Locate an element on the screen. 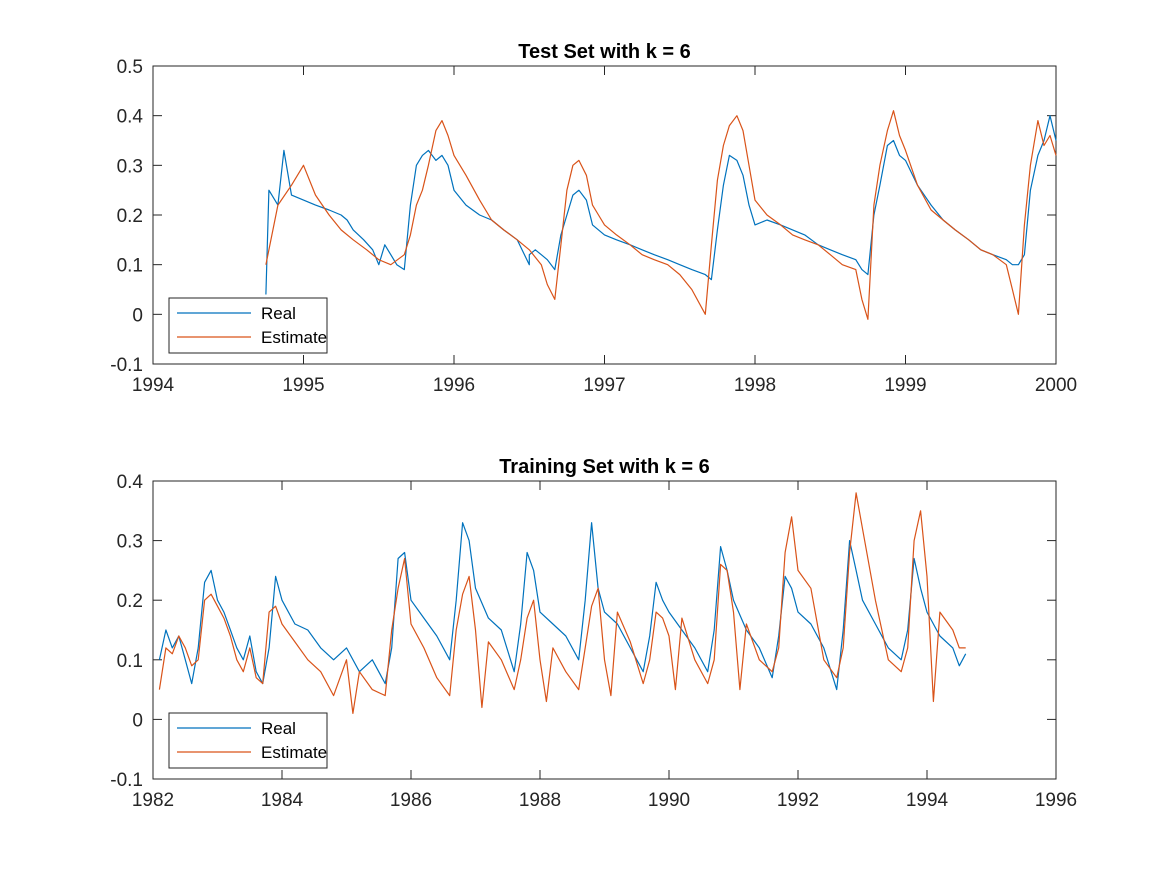 The image size is (1167, 875). x-tick-label: 1997 is located at coordinates (604, 385).